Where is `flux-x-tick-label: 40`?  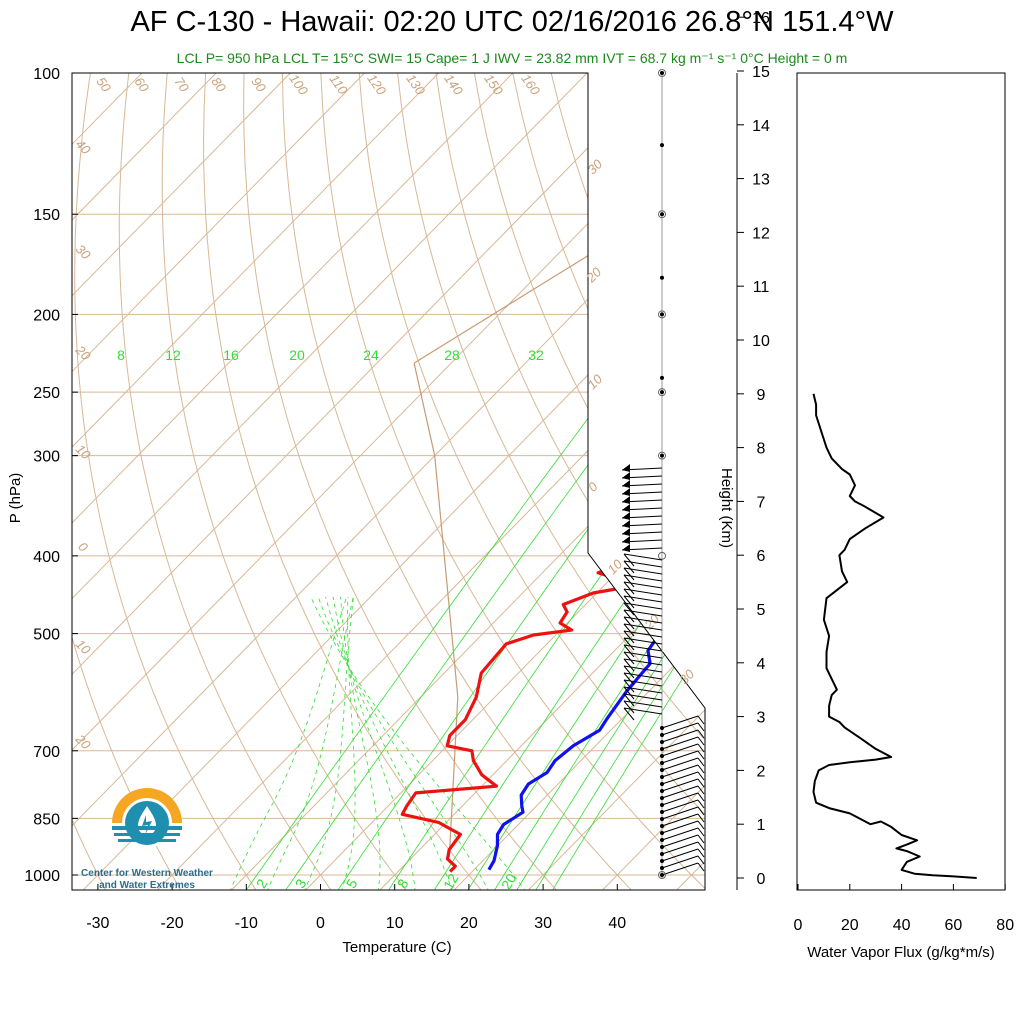
flux-x-tick-label: 40 is located at coordinates (902, 925).